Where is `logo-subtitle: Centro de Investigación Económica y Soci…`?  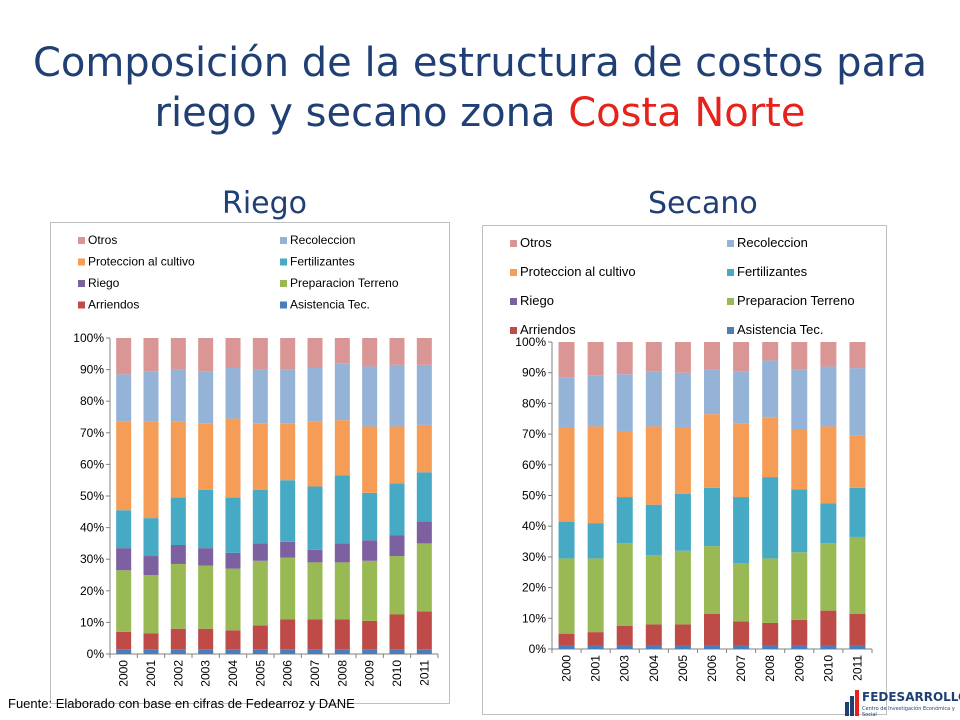
logo-subtitle: Centro de Investigación Económica y Soci… is located at coordinates (908, 712).